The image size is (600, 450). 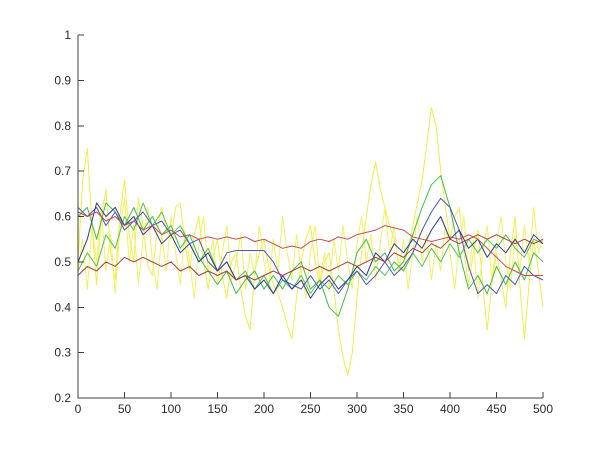 I want to click on y-tick-label: 0.5, so click(x=62, y=262).